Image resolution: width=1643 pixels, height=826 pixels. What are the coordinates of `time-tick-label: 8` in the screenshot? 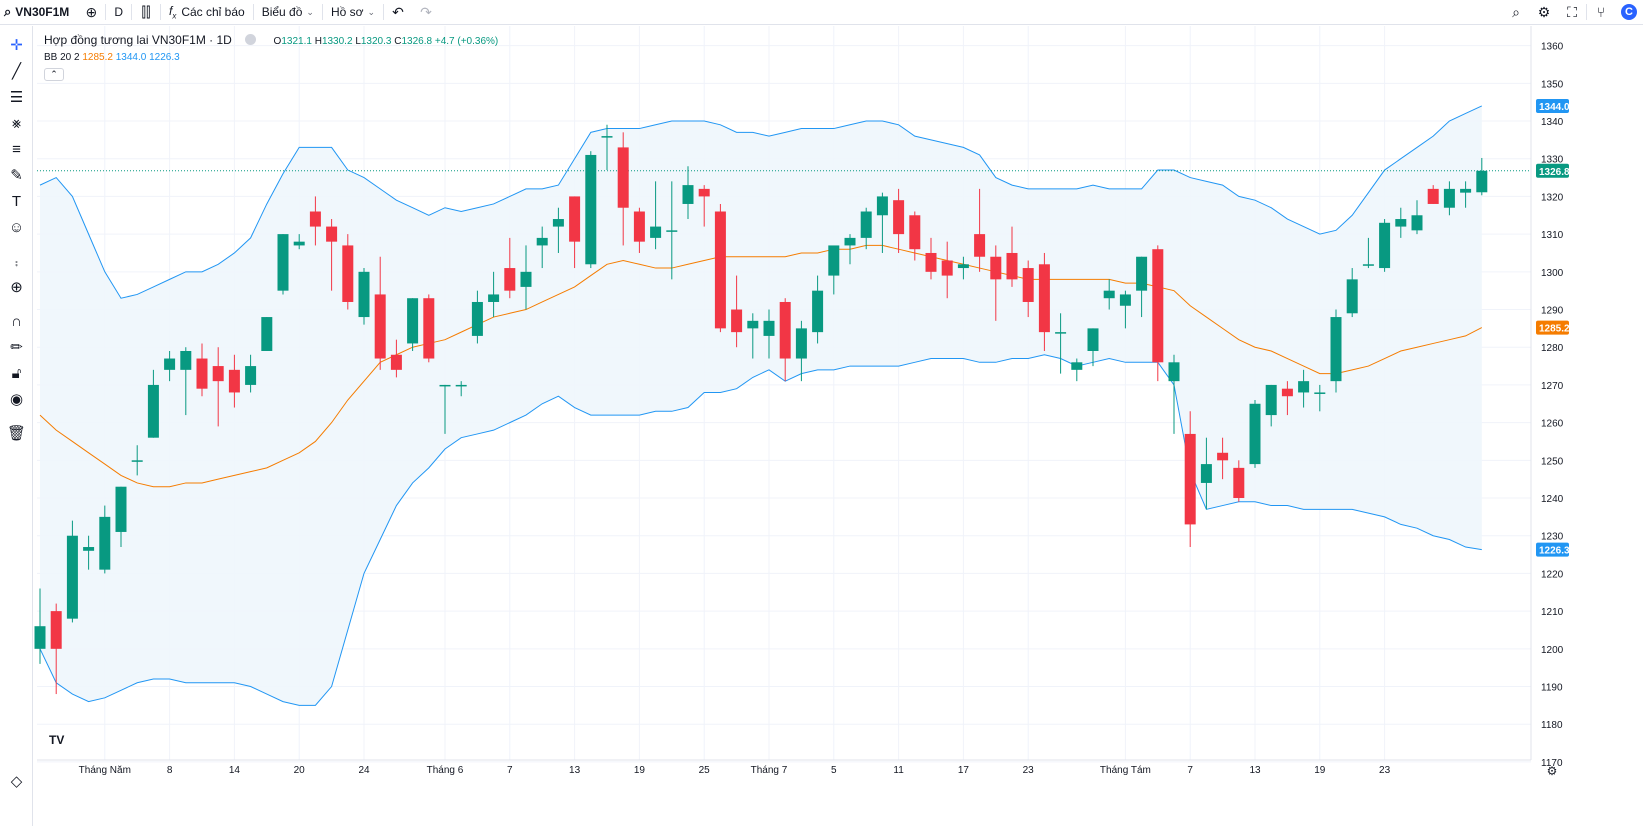 It's located at (170, 770).